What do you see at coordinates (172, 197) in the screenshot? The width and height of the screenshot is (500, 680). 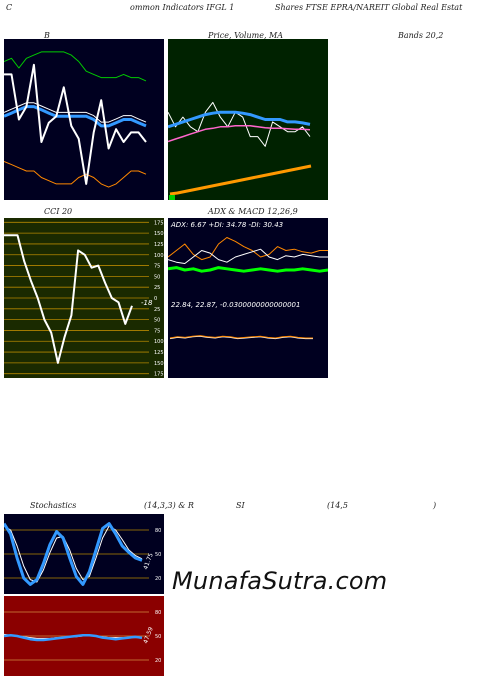 I see `volume-bar` at bounding box center [172, 197].